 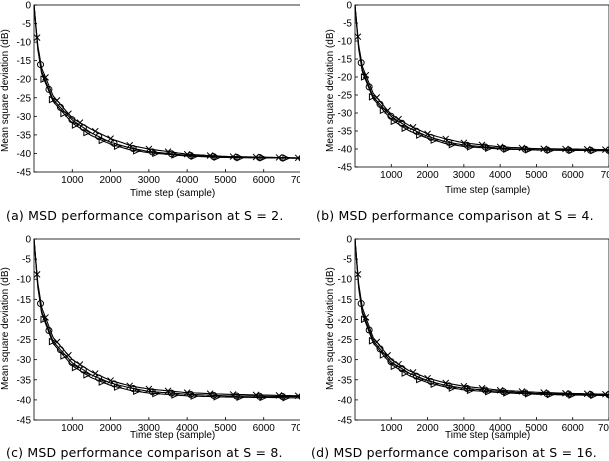 I want to click on y-tick-label: -10, so click(x=345, y=42).